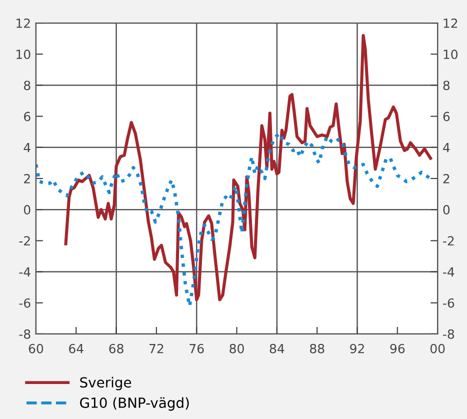 Image resolution: width=467 pixels, height=419 pixels. Describe the element at coordinates (76, 349) in the screenshot. I see `x-tick-label: 64` at that location.